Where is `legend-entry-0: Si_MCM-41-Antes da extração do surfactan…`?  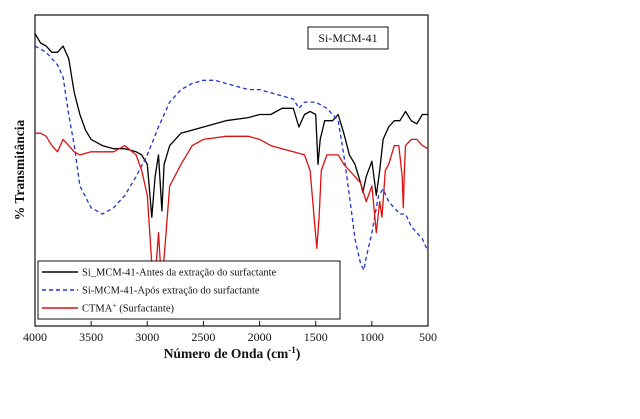
legend-entry-0: Si_MCM-41-Antes da extração do surfactan… is located at coordinates (179, 273).